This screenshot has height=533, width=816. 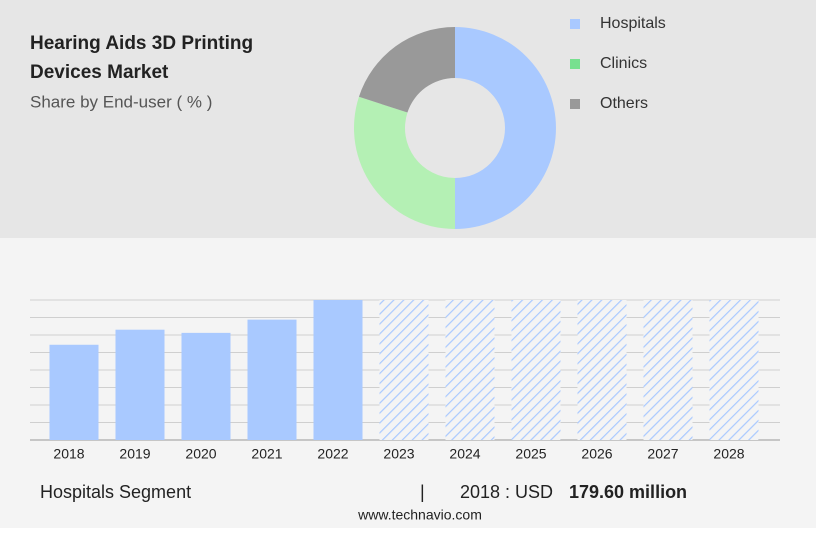 I want to click on x-tick-label: 2018, so click(x=68, y=454).